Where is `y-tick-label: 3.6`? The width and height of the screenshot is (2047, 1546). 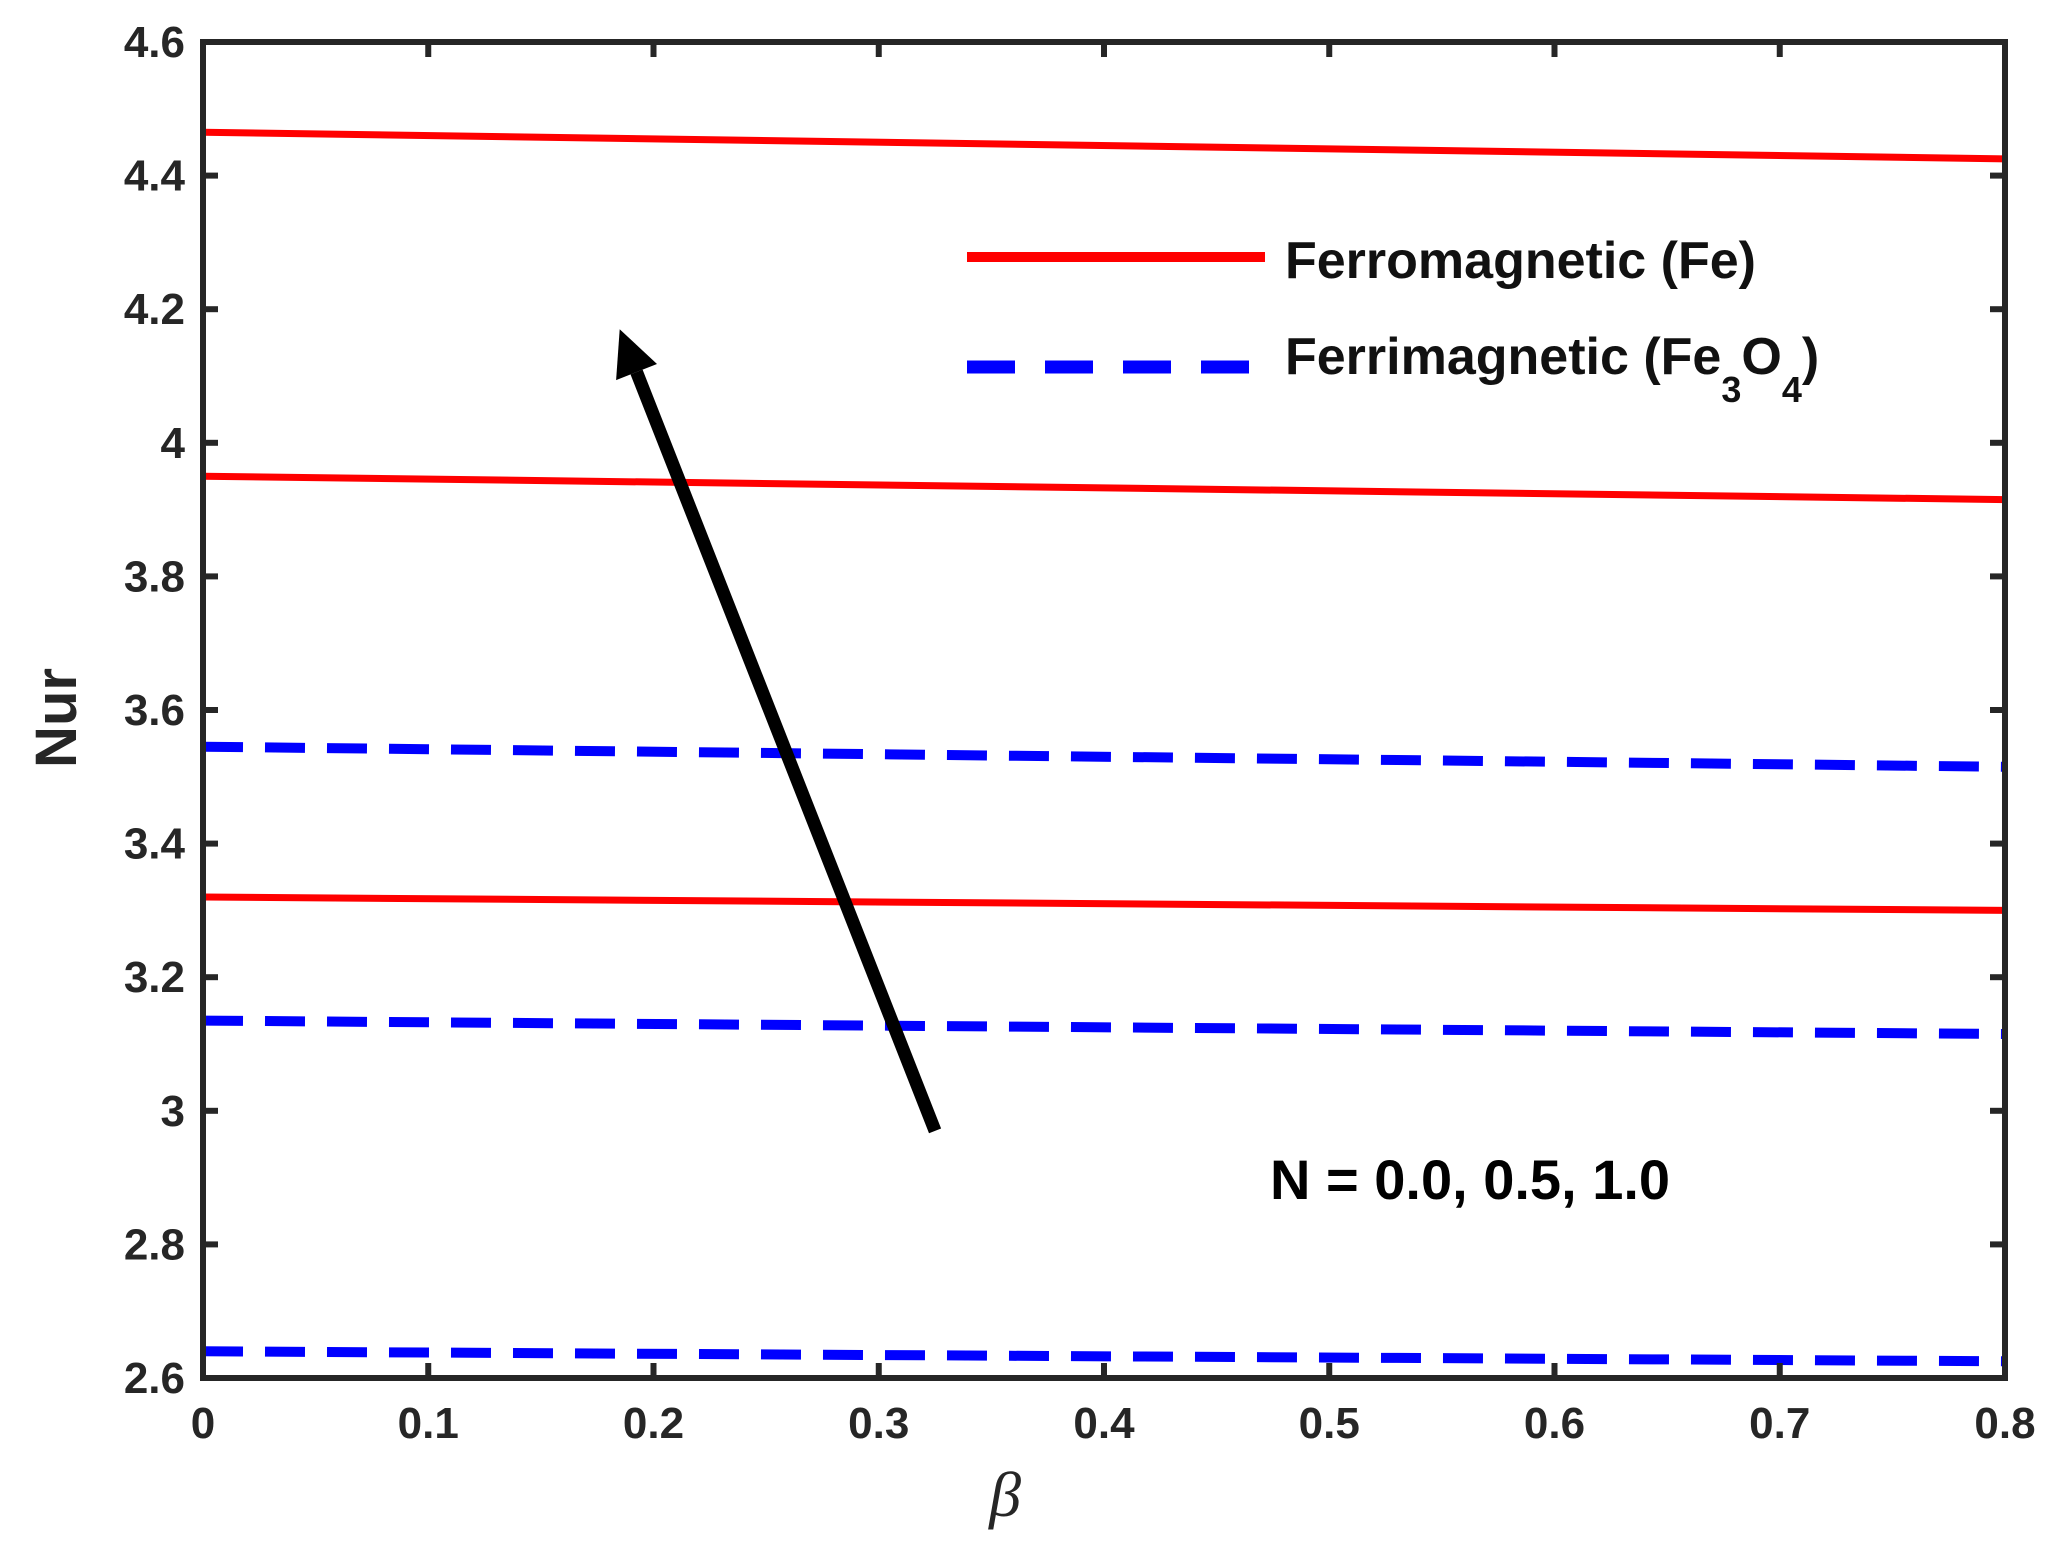
y-tick-label: 3.6 is located at coordinates (154, 710).